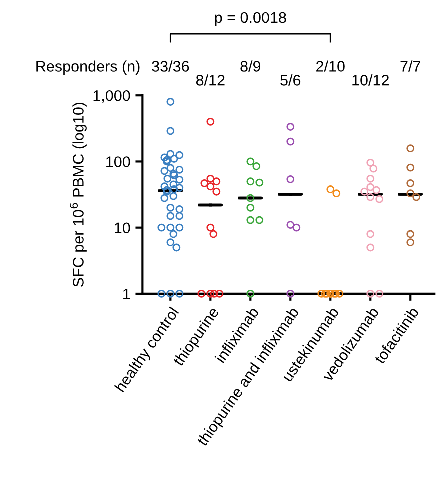 This screenshot has width=439, height=478. Describe the element at coordinates (210, 80) in the screenshot. I see `text: 8/12` at that location.